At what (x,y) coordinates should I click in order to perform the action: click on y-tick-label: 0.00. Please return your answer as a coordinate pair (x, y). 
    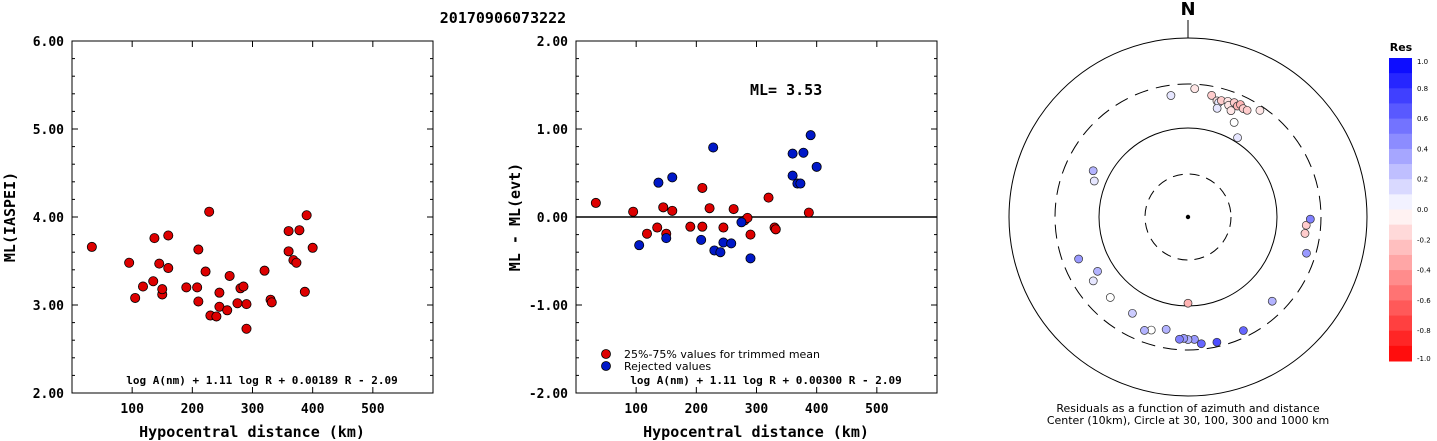
    Looking at the image, I should click on (552, 218).